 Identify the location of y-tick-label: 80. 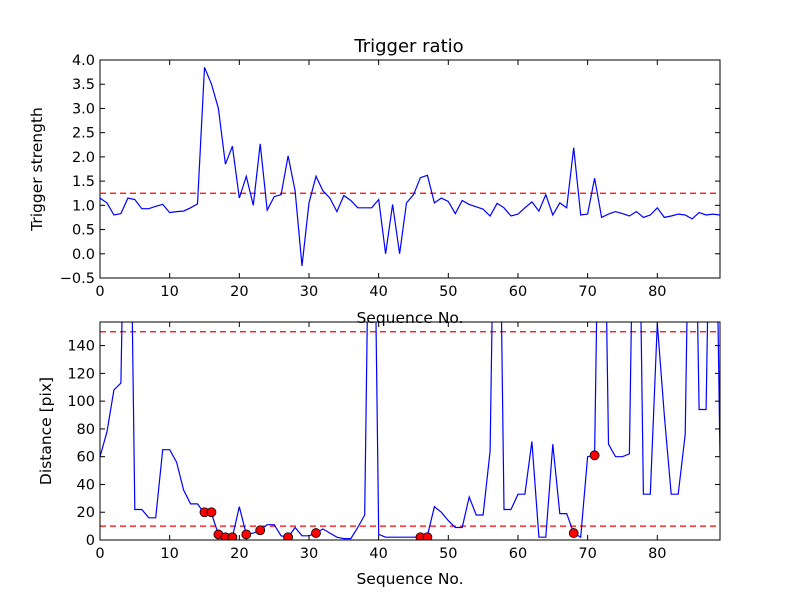
(86, 430).